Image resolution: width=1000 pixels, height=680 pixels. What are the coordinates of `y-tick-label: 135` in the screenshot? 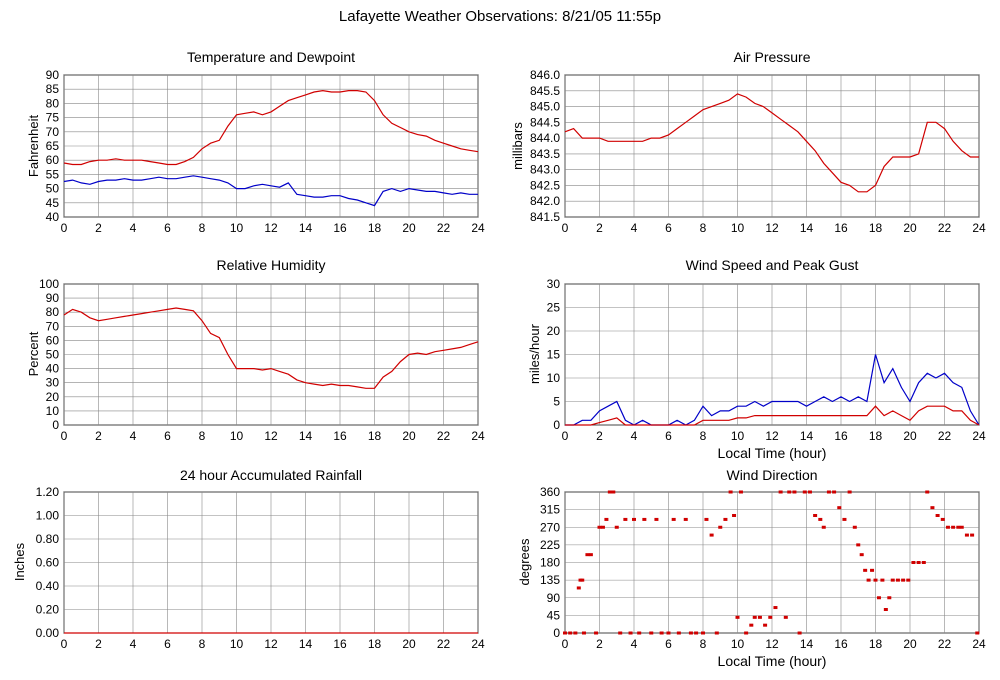 It's located at (550, 580).